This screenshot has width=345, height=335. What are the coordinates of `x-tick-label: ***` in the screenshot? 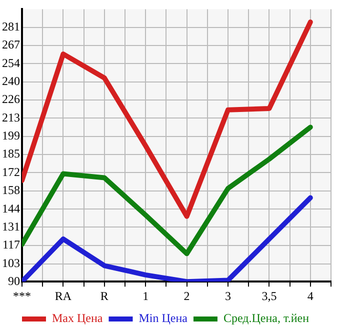 It's located at (22, 295).